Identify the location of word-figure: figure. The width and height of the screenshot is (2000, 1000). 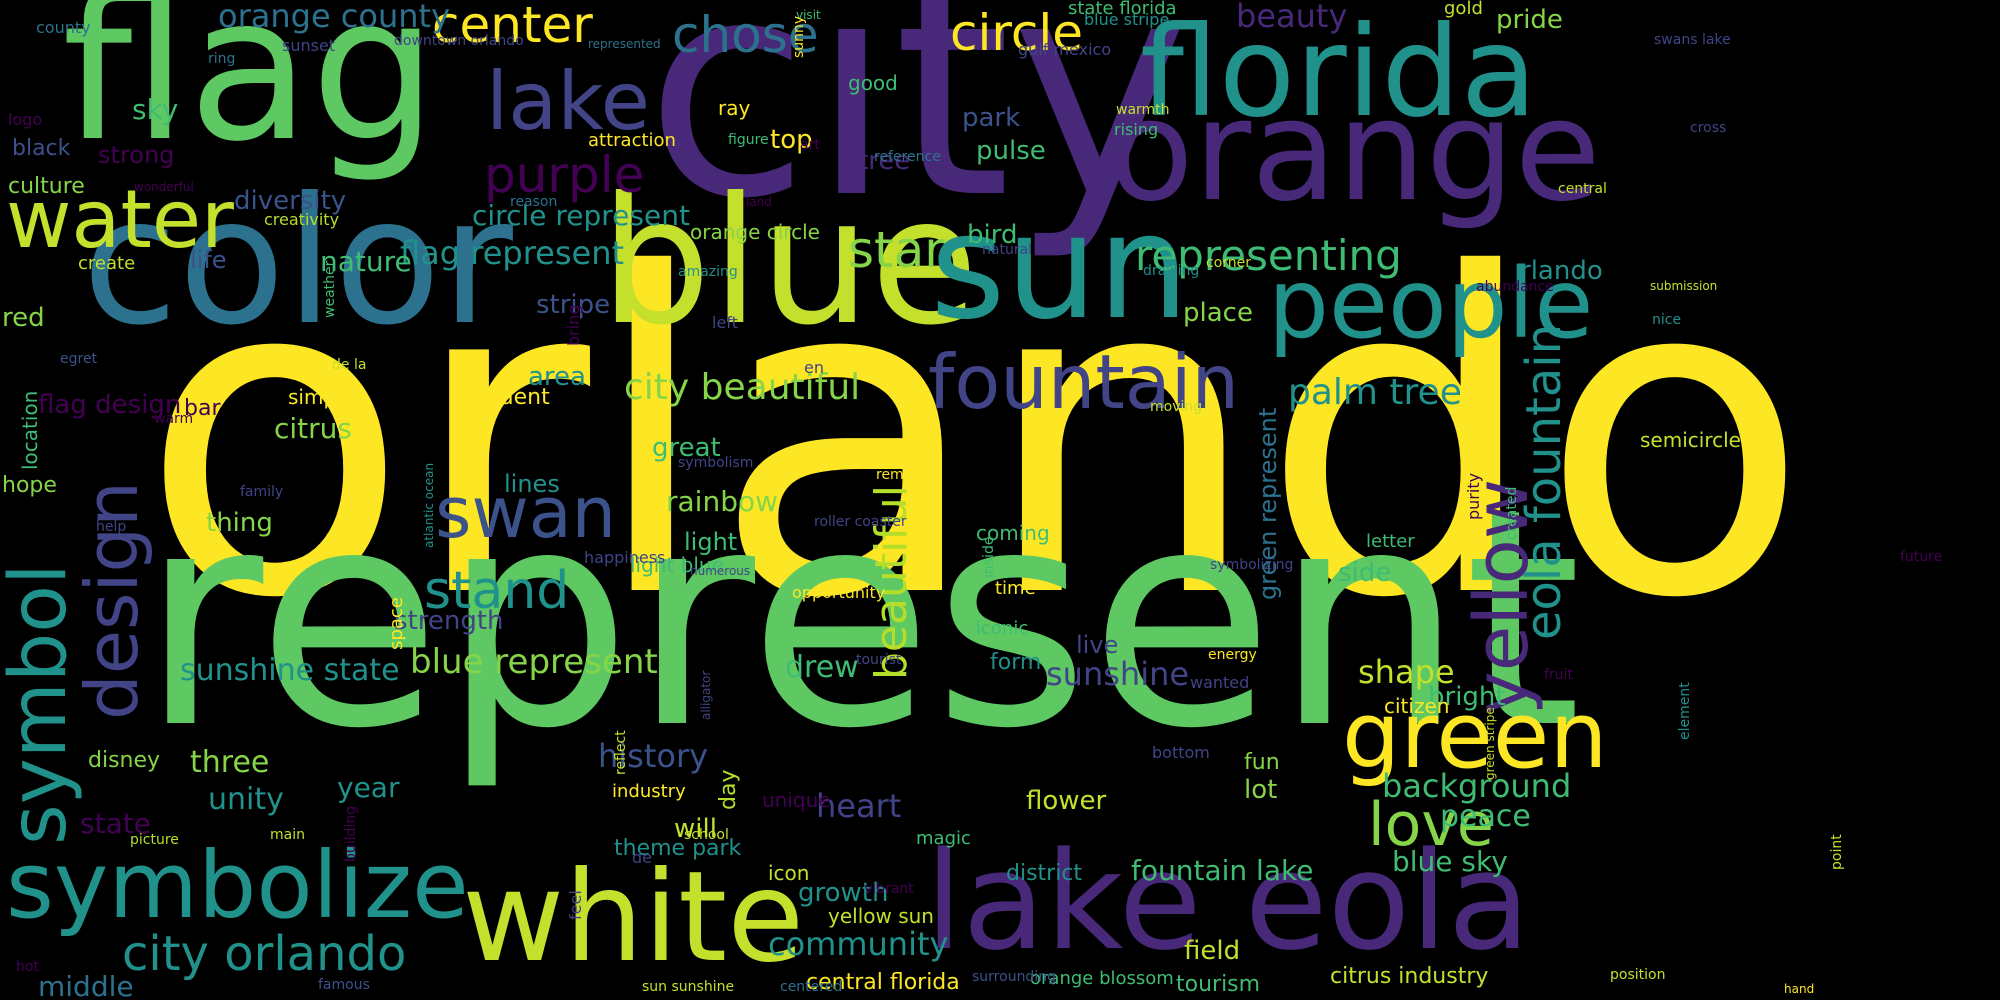
(748, 140).